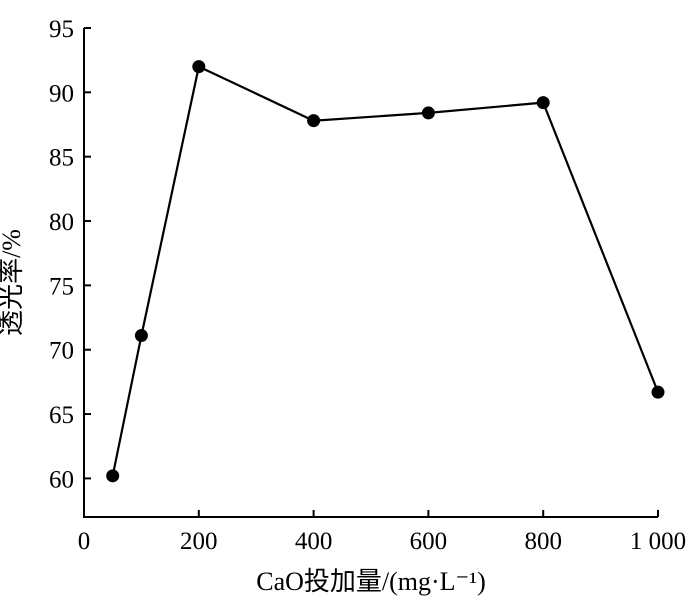 The image size is (700, 601). Describe the element at coordinates (658, 541) in the screenshot. I see `x-tick-label: 1 000` at that location.